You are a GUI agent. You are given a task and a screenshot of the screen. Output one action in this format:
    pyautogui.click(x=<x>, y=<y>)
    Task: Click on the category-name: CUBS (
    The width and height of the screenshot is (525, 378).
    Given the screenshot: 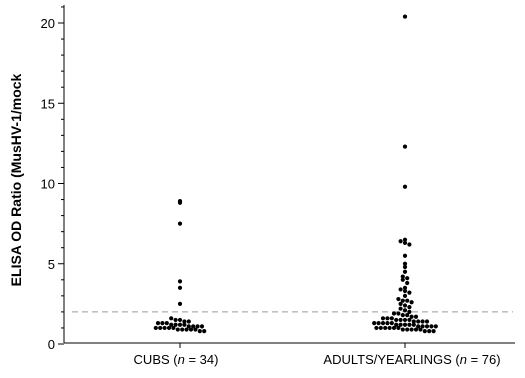 What is the action you would take?
    pyautogui.click(x=156, y=359)
    